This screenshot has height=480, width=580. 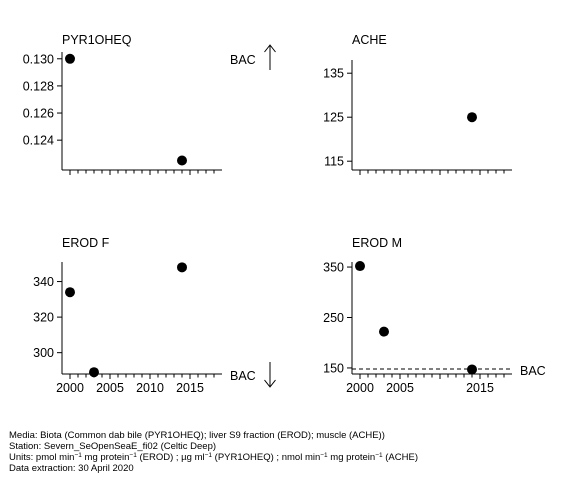 What do you see at coordinates (150, 388) in the screenshot?
I see `x-tick-label: 2010` at bounding box center [150, 388].